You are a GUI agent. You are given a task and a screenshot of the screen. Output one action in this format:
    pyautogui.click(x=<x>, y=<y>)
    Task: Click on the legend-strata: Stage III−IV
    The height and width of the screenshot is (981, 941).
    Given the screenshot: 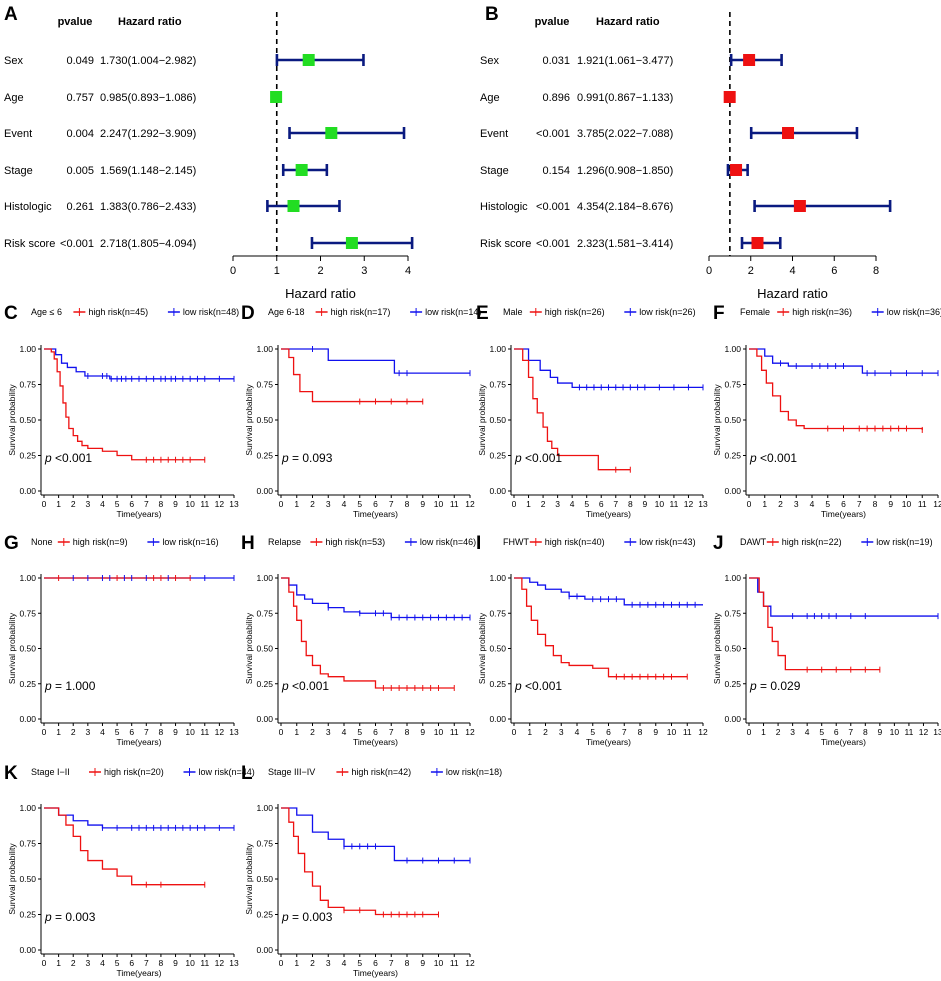 What is the action you would take?
    pyautogui.click(x=291, y=772)
    